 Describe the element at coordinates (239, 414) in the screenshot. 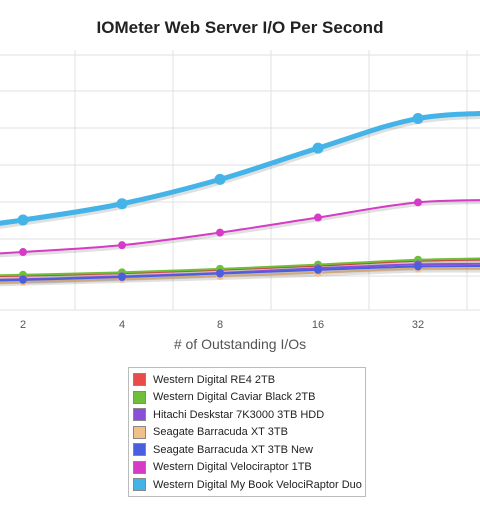

I see `legend-label: Hitachi Deskstar 7K3000 3TB HDD` at that location.